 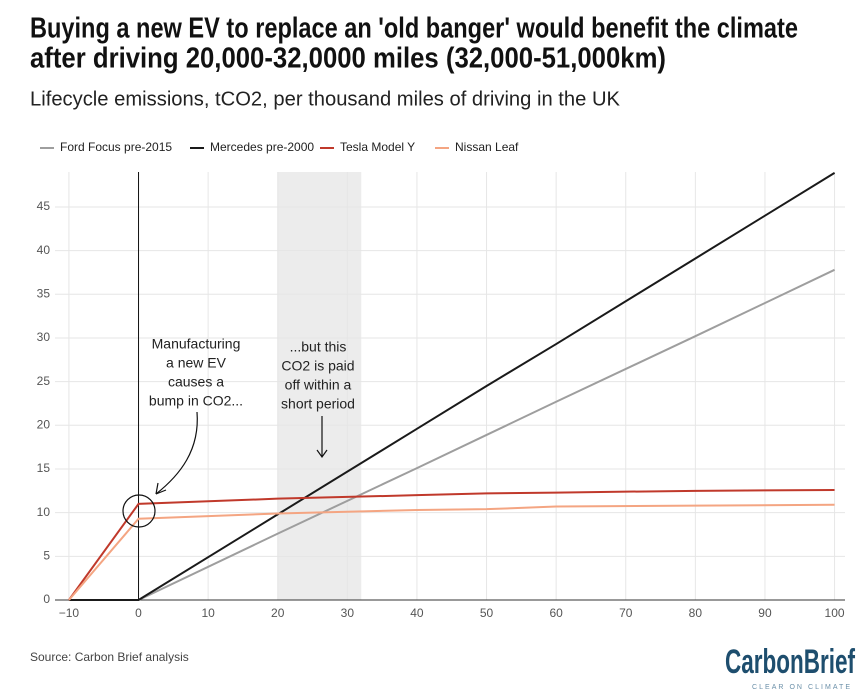 What do you see at coordinates (196, 363) in the screenshot?
I see `annotation: a new EV` at bounding box center [196, 363].